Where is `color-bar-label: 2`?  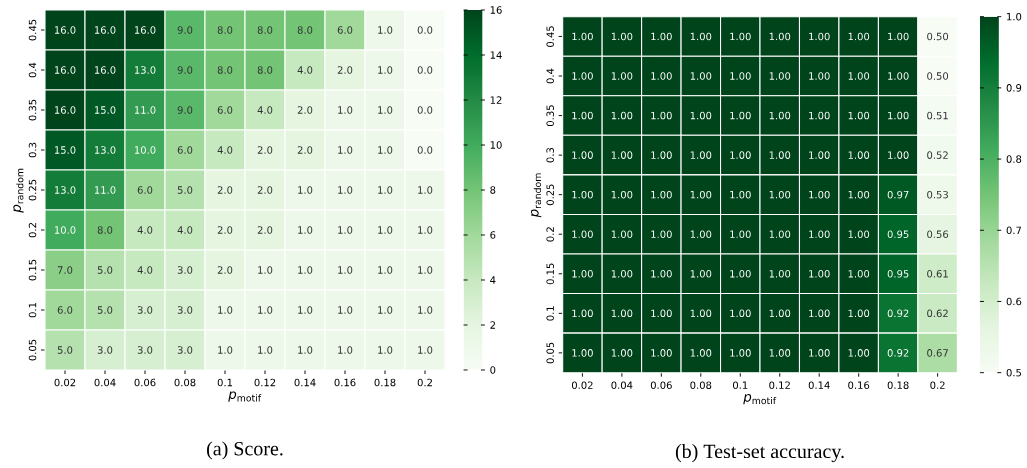 color-bar-label: 2 is located at coordinates (492, 325).